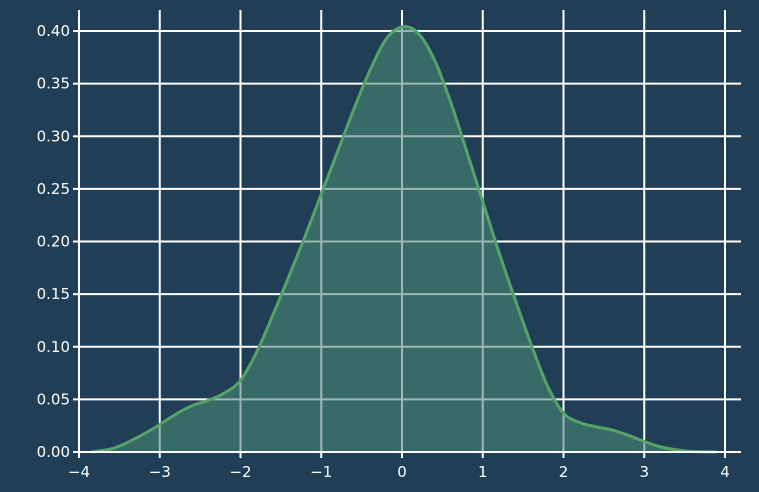 This screenshot has height=492, width=759. What do you see at coordinates (53, 347) in the screenshot?
I see `y-tick-label: 0.10` at bounding box center [53, 347].